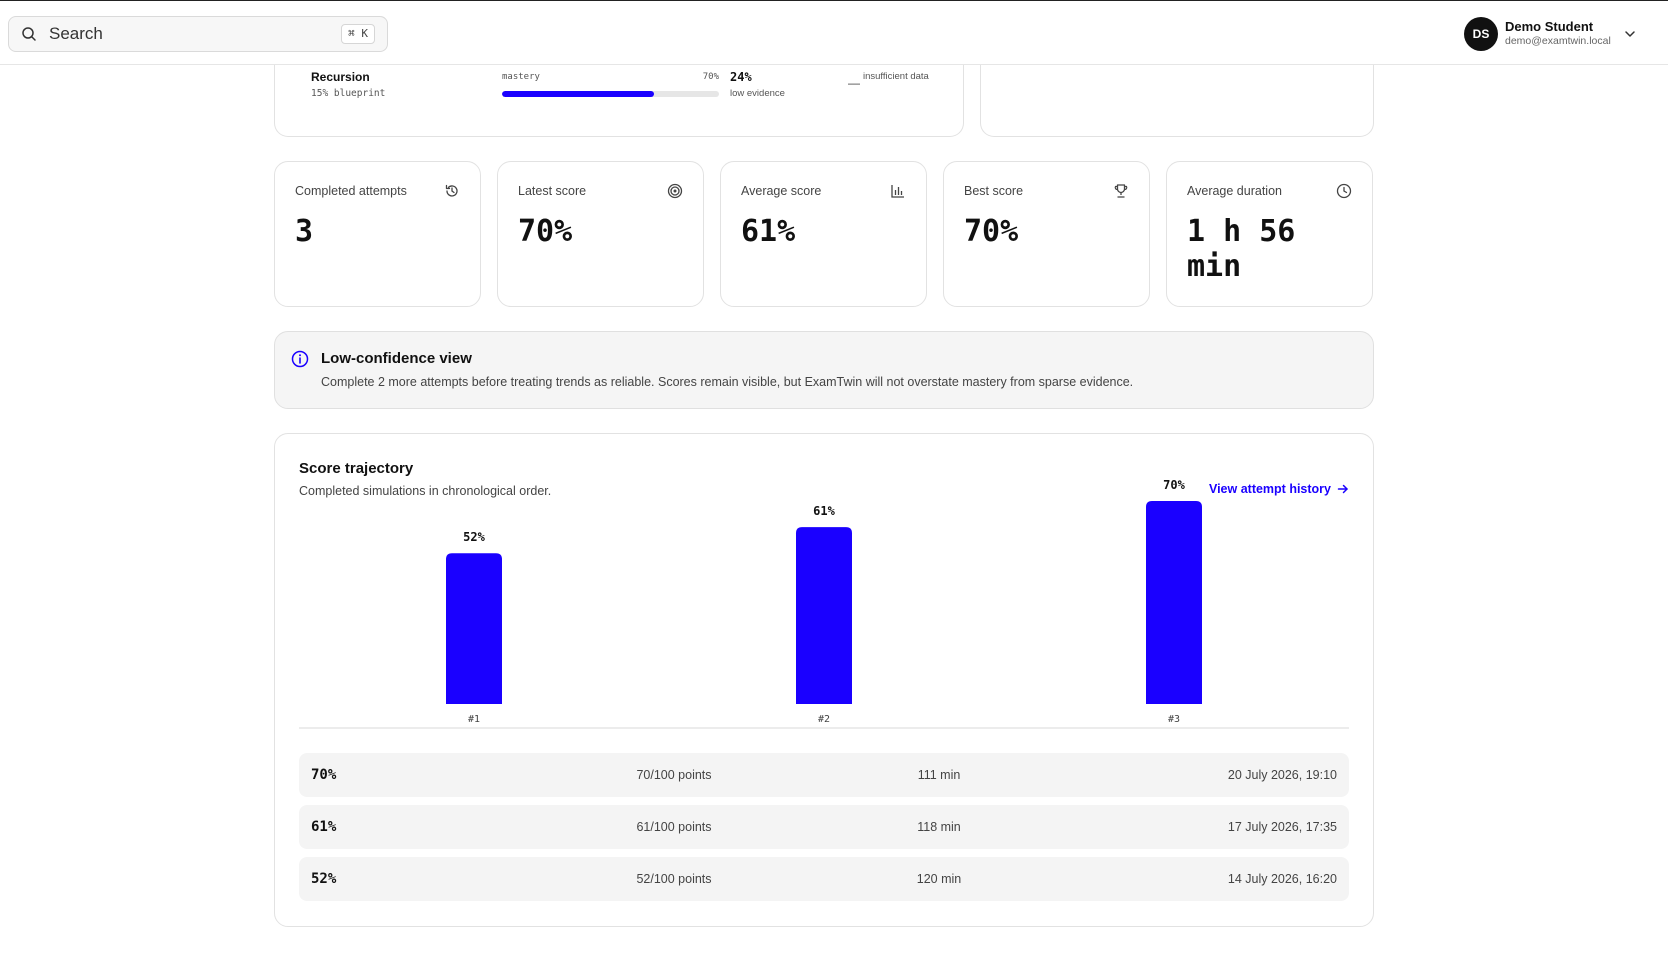  Describe the element at coordinates (1121, 191) in the screenshot. I see `trophy-icon` at that location.